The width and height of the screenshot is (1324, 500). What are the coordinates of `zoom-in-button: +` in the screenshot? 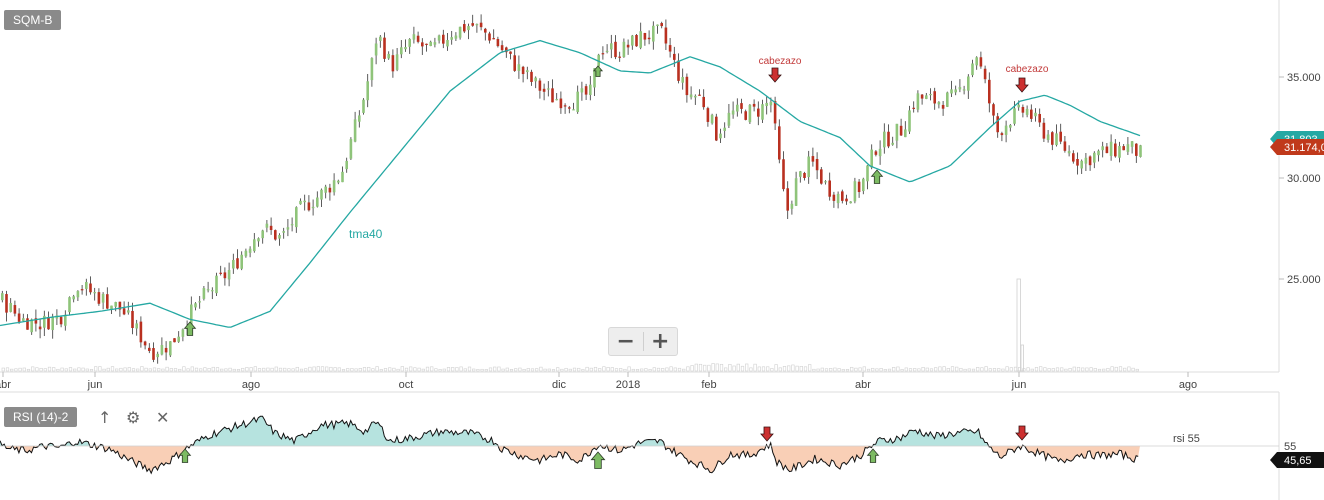 It's located at (660, 341).